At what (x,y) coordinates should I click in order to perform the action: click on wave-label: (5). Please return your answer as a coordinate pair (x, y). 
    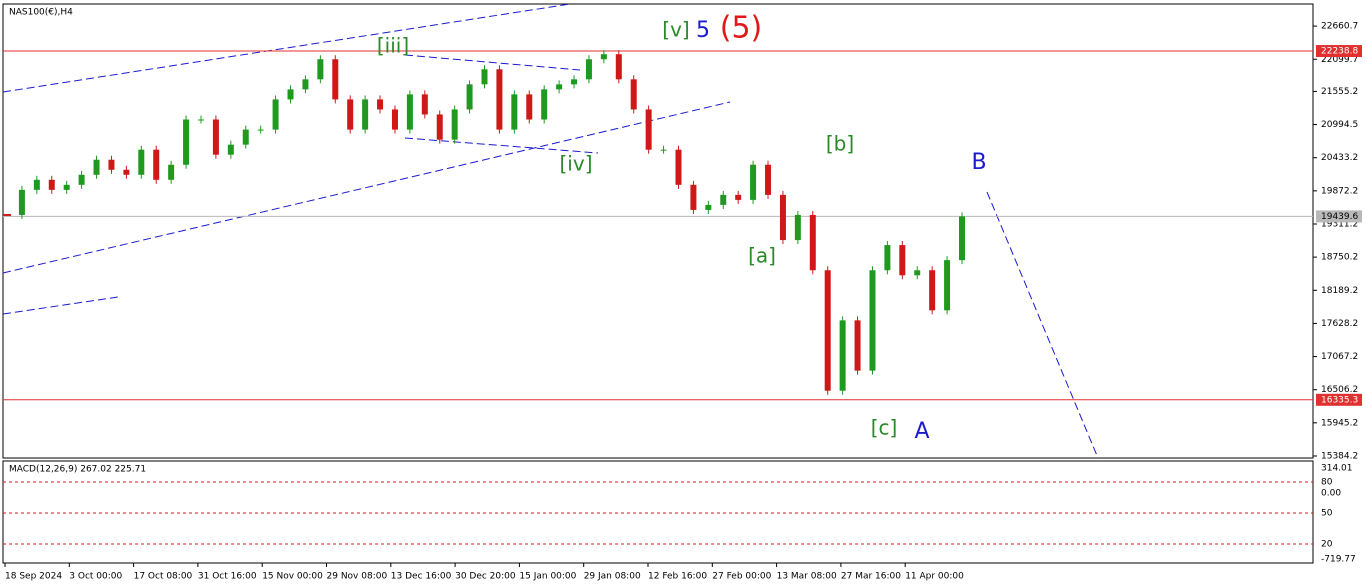
    Looking at the image, I should click on (741, 28).